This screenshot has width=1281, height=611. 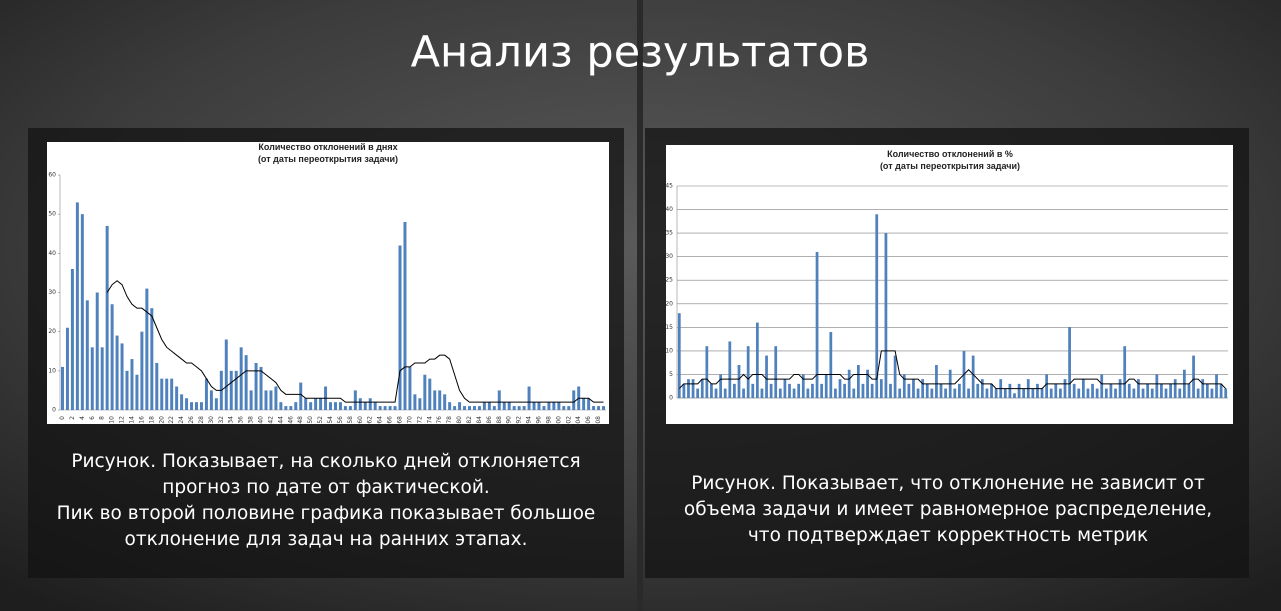 What do you see at coordinates (330, 420) in the screenshot?
I see `x-tick-label: 54` at bounding box center [330, 420].